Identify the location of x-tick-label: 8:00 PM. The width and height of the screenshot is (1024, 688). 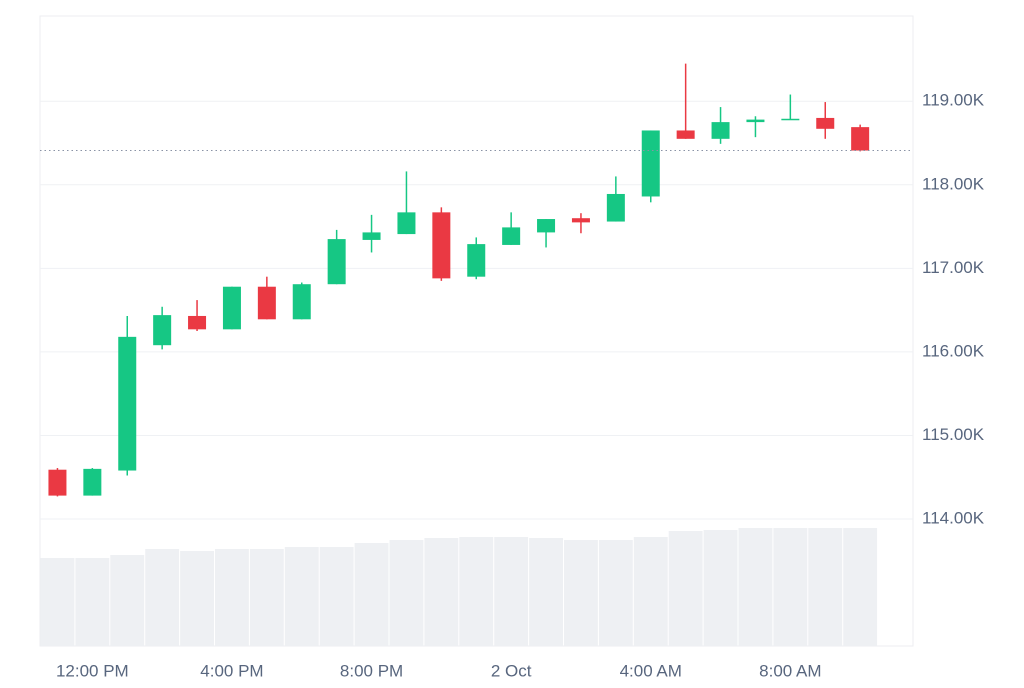
(371, 670).